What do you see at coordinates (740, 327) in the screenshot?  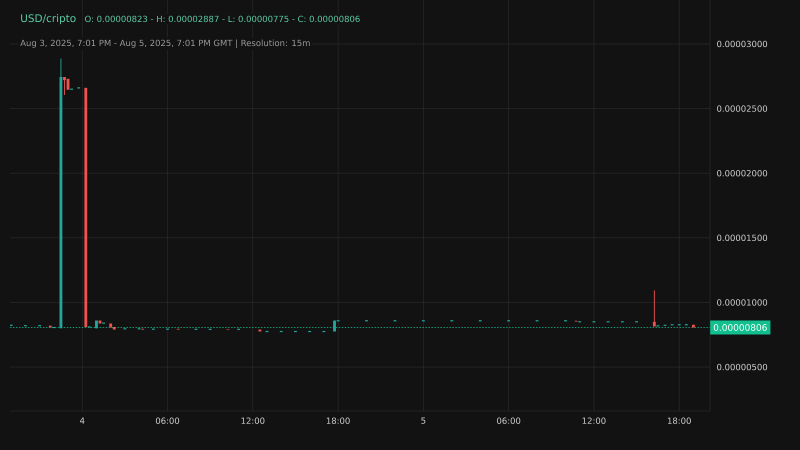 I see `ref-line-label: 0.00000806` at bounding box center [740, 327].